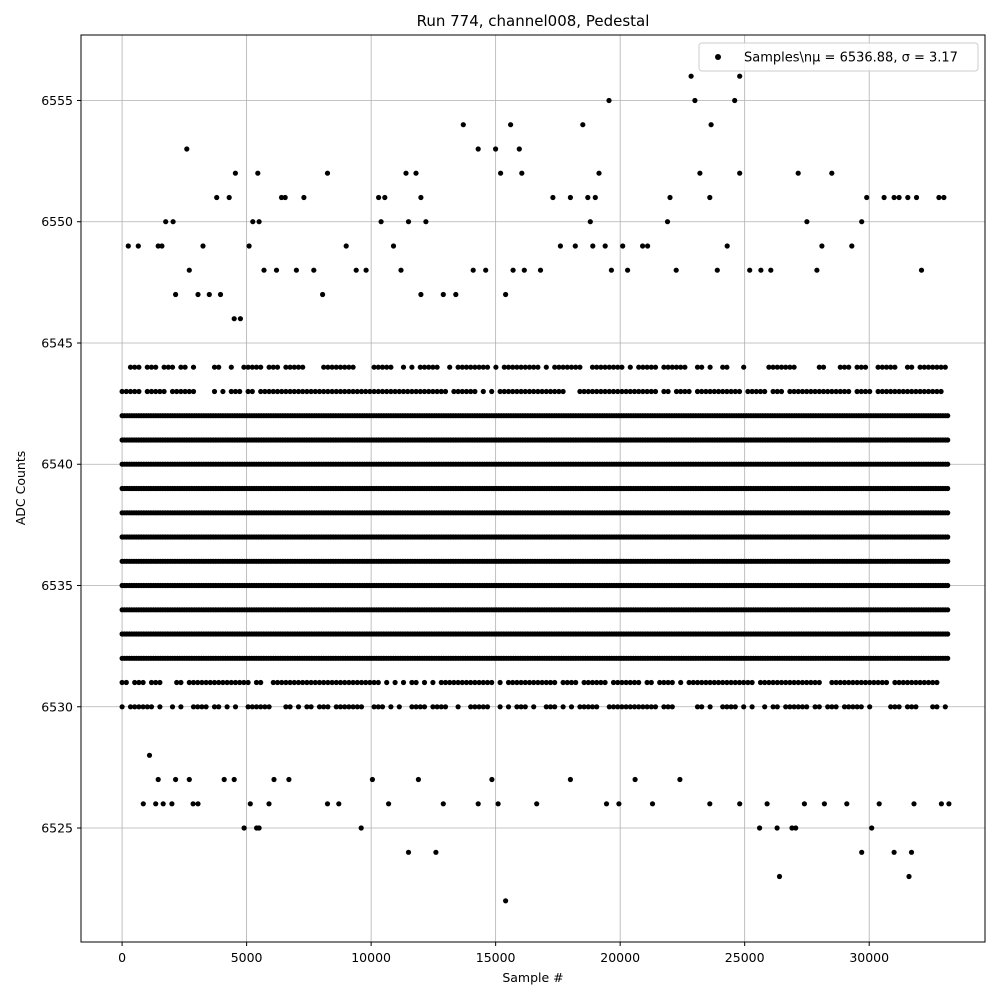 Image resolution: width=1000 pixels, height=1000 pixels. Describe the element at coordinates (57, 100) in the screenshot. I see `y-tick-label: 6555` at that location.